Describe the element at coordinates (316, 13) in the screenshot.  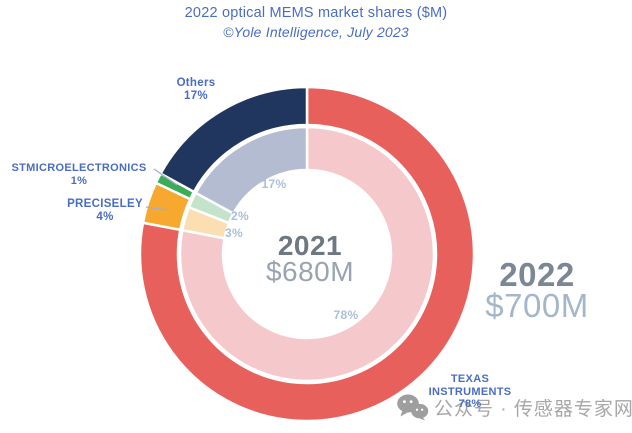
I see `chart-title: 2022 optical MEMS market shares ($M)` at that location.